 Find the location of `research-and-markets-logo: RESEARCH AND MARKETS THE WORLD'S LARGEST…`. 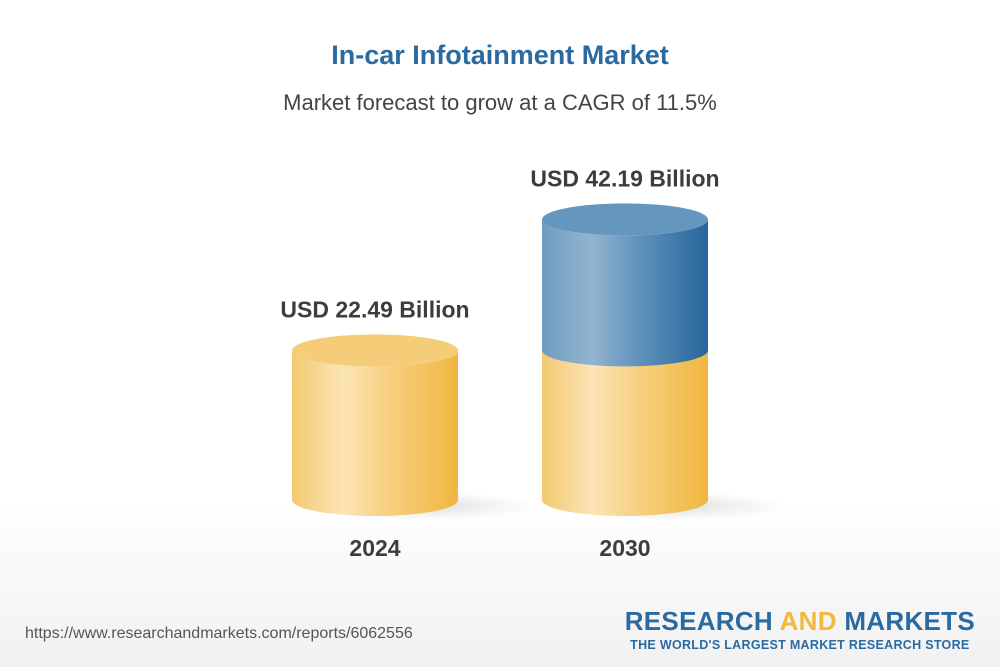

research-and-markets-logo: RESEARCH AND MARKETS THE WORLD'S LARGEST… is located at coordinates (800, 629).